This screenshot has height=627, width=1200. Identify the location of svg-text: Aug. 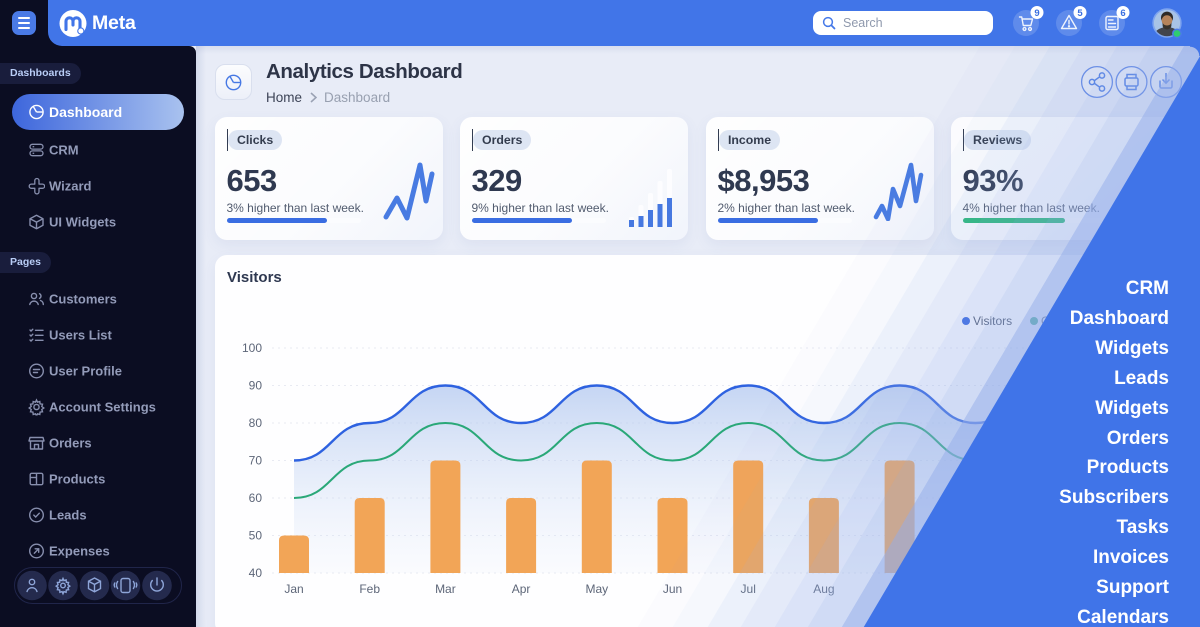
(823, 589).